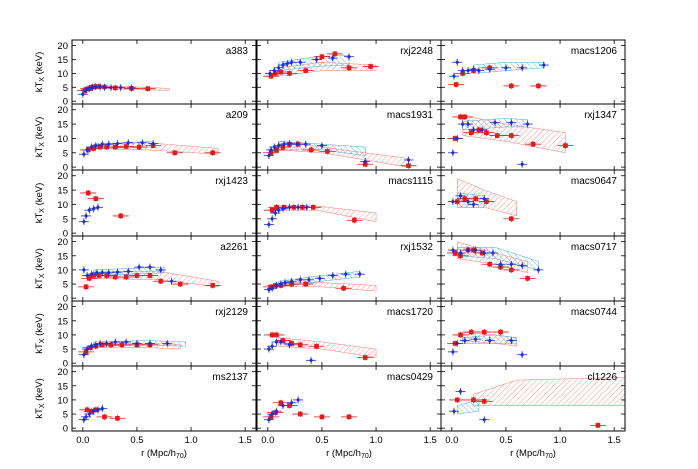  What do you see at coordinates (349, 137) in the screenshot?
I see `panel-macs1931: macs1931` at bounding box center [349, 137].